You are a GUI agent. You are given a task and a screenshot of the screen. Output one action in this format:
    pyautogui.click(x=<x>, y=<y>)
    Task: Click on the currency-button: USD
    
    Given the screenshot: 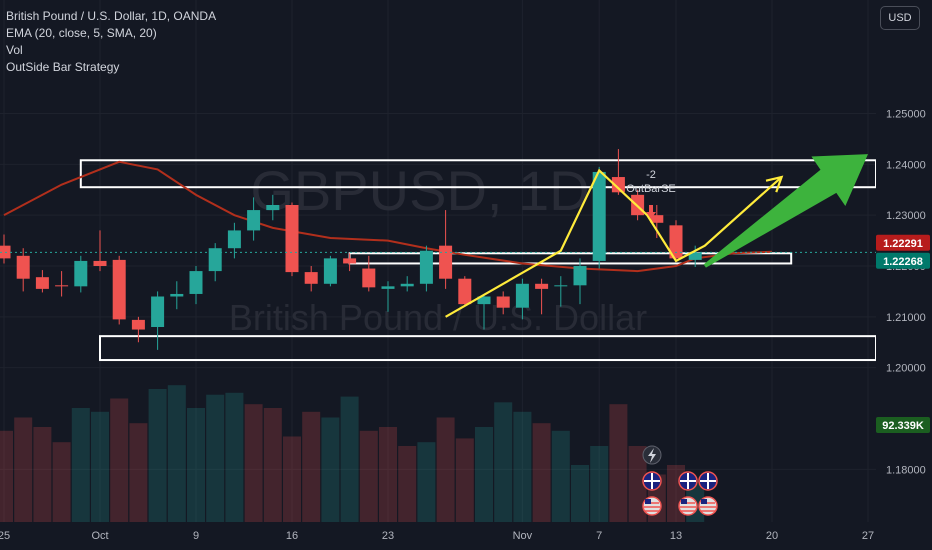 What is the action you would take?
    pyautogui.click(x=900, y=18)
    